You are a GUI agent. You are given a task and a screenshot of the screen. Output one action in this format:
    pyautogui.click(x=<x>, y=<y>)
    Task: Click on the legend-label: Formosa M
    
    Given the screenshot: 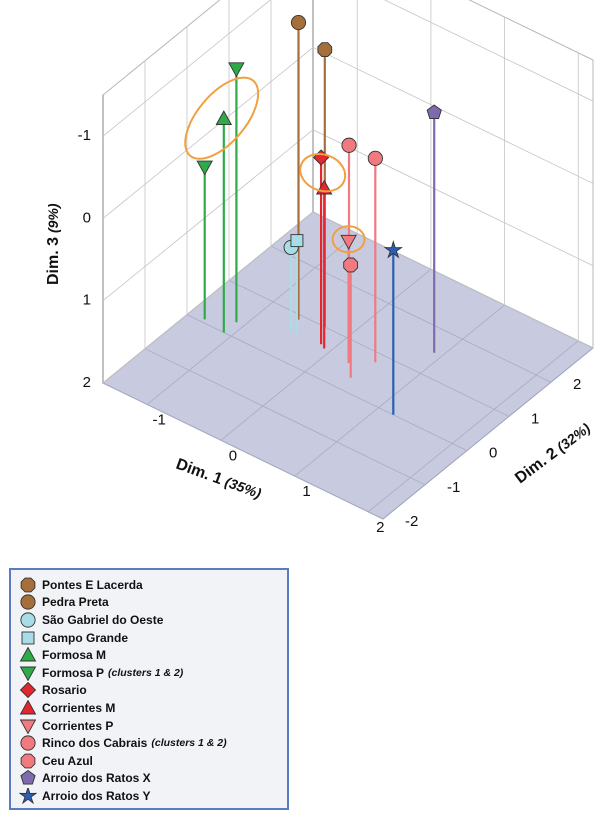 What is the action you would take?
    pyautogui.click(x=74, y=655)
    